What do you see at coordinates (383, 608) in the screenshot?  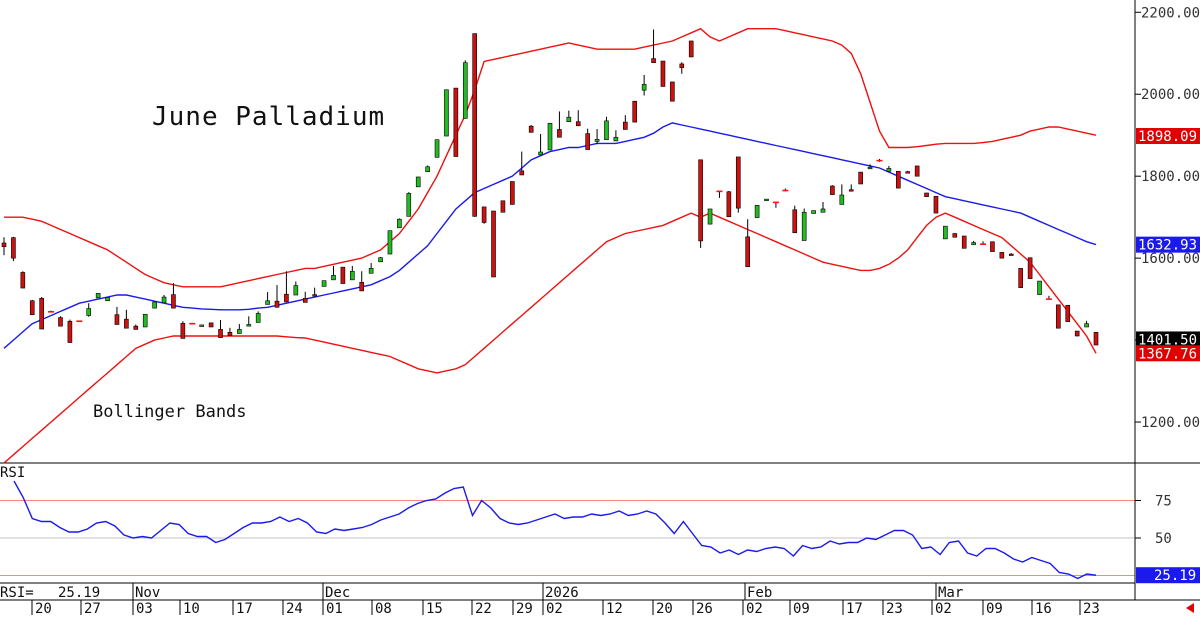 I see `day-label: 08` at bounding box center [383, 608].